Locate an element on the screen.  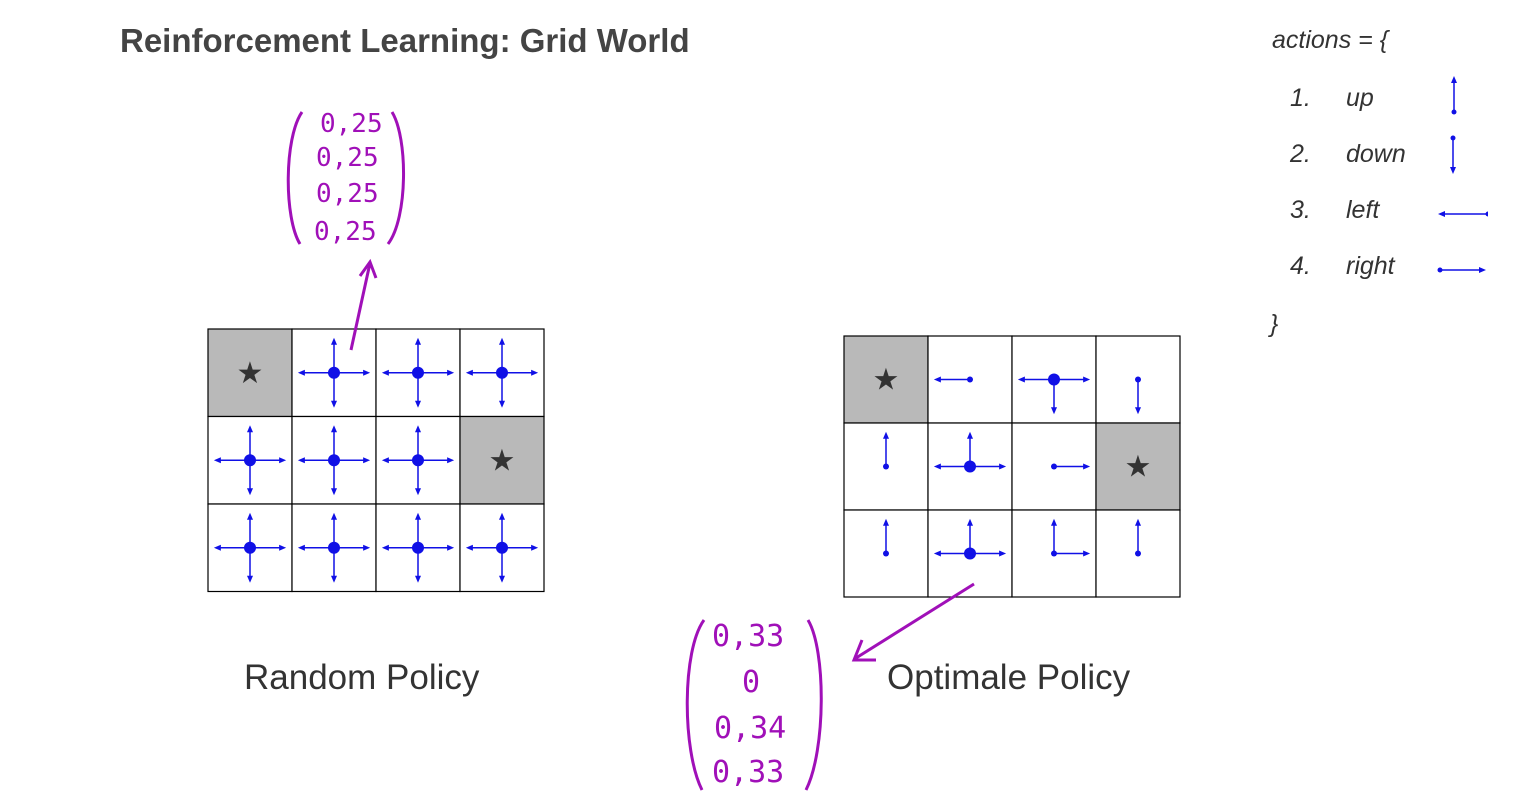
optimal-policy-probability-annotation: 0,33 0 0,34 0,33 is located at coordinates (831, 690).